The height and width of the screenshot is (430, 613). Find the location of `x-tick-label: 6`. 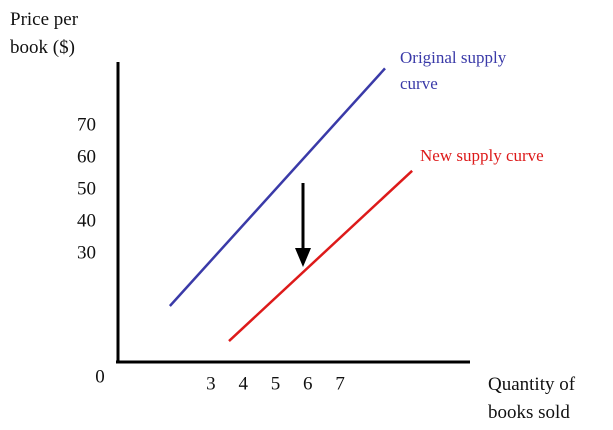

x-tick-label: 6 is located at coordinates (308, 383).